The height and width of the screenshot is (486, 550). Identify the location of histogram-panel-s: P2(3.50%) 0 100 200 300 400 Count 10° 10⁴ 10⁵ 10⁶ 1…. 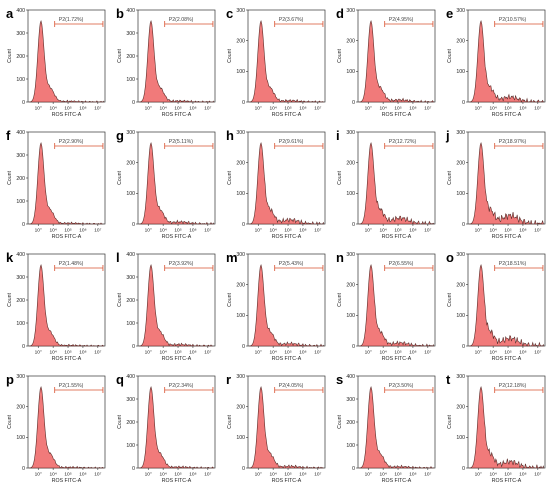
(386, 427).